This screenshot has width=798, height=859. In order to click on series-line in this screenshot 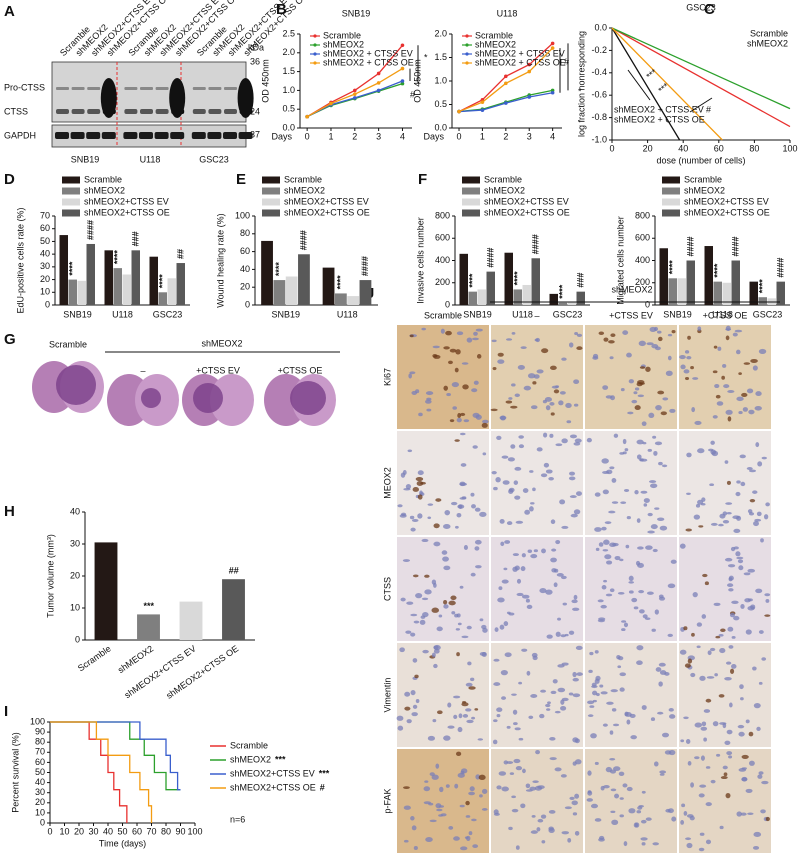, I will do `click(89, 772)`.